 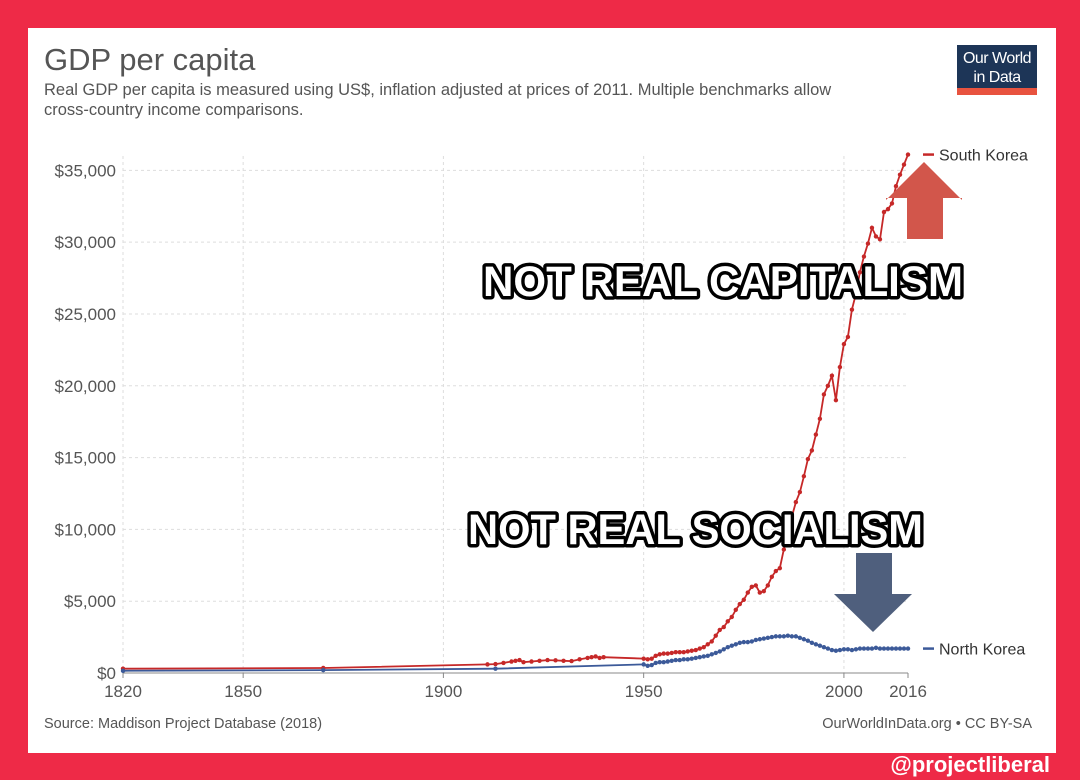 I want to click on series-line-north-korea, so click(x=515, y=653).